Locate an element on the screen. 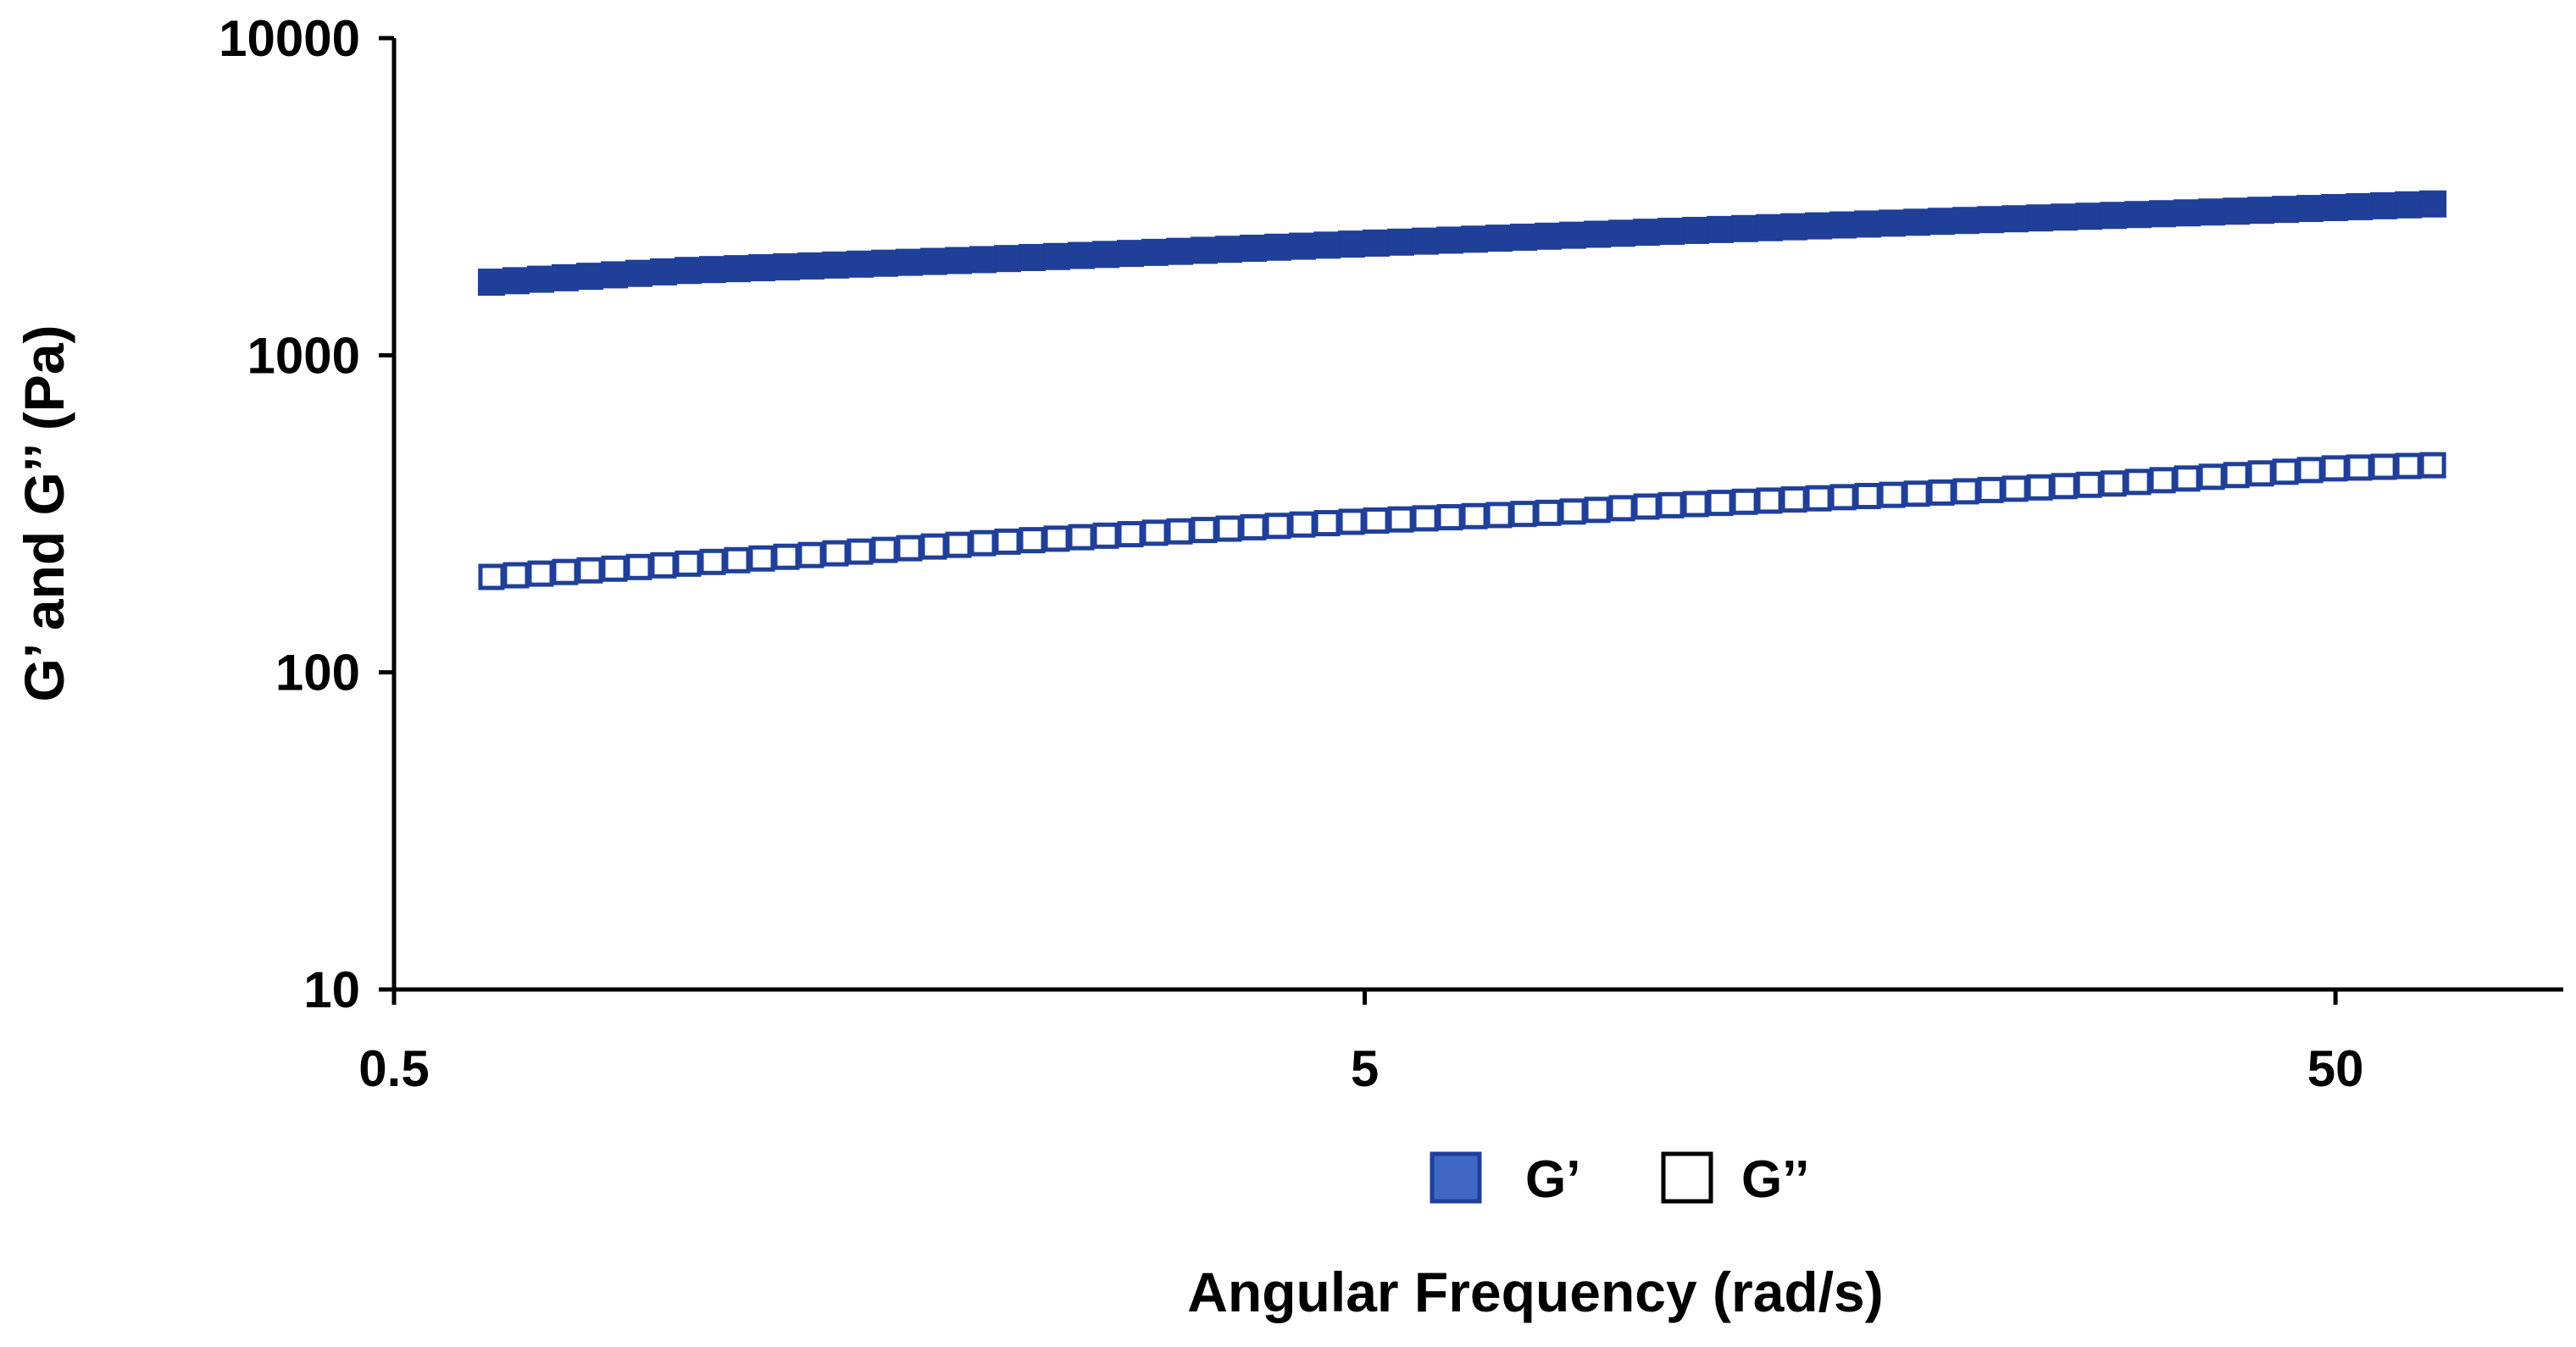 The width and height of the screenshot is (2576, 1347). series-g-double-prime is located at coordinates (1462, 521).